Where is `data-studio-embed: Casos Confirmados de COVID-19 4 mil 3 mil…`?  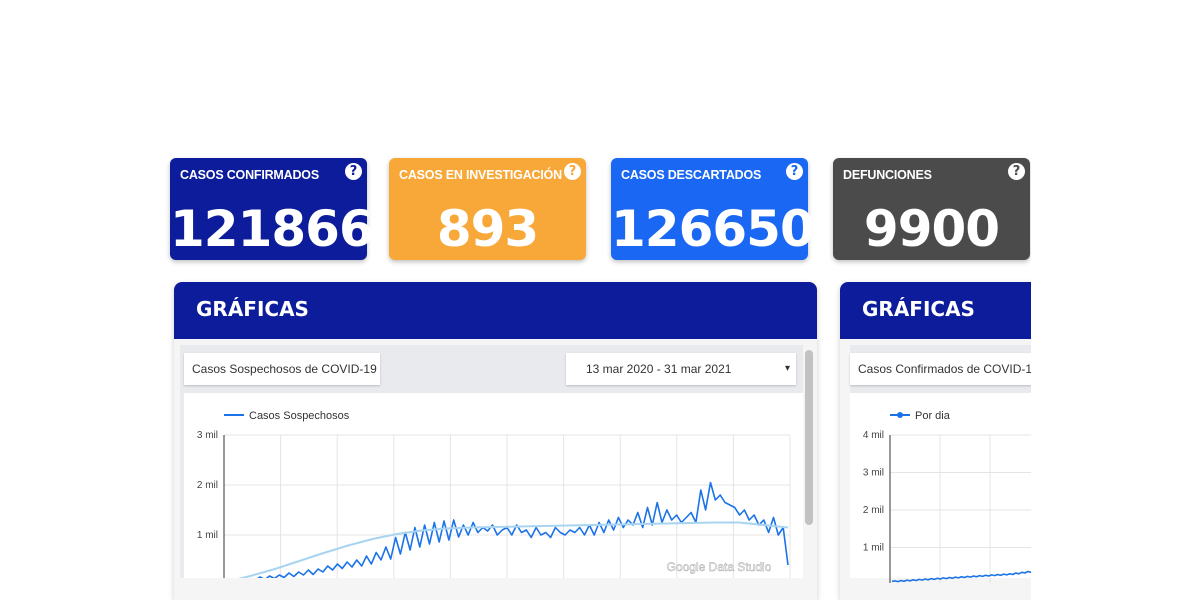
data-studio-embed: Casos Confirmados de COVID-19 4 mil 3 mil… is located at coordinates (945, 464).